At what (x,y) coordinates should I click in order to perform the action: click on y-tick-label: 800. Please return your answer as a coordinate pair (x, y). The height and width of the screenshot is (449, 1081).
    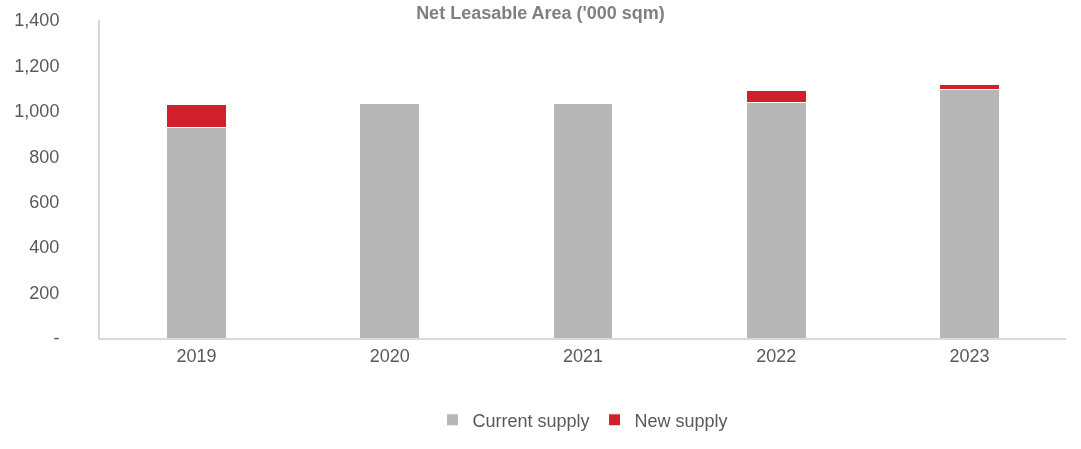
    Looking at the image, I should click on (44, 156).